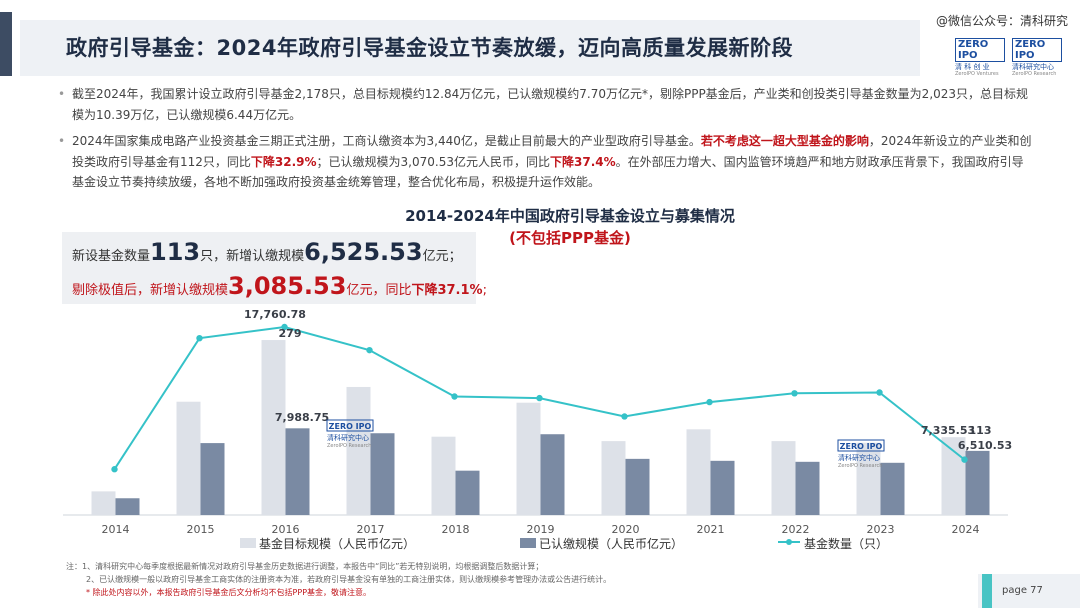 This screenshot has width=1080, height=608. I want to click on x-tick-label: 2020, so click(626, 529).